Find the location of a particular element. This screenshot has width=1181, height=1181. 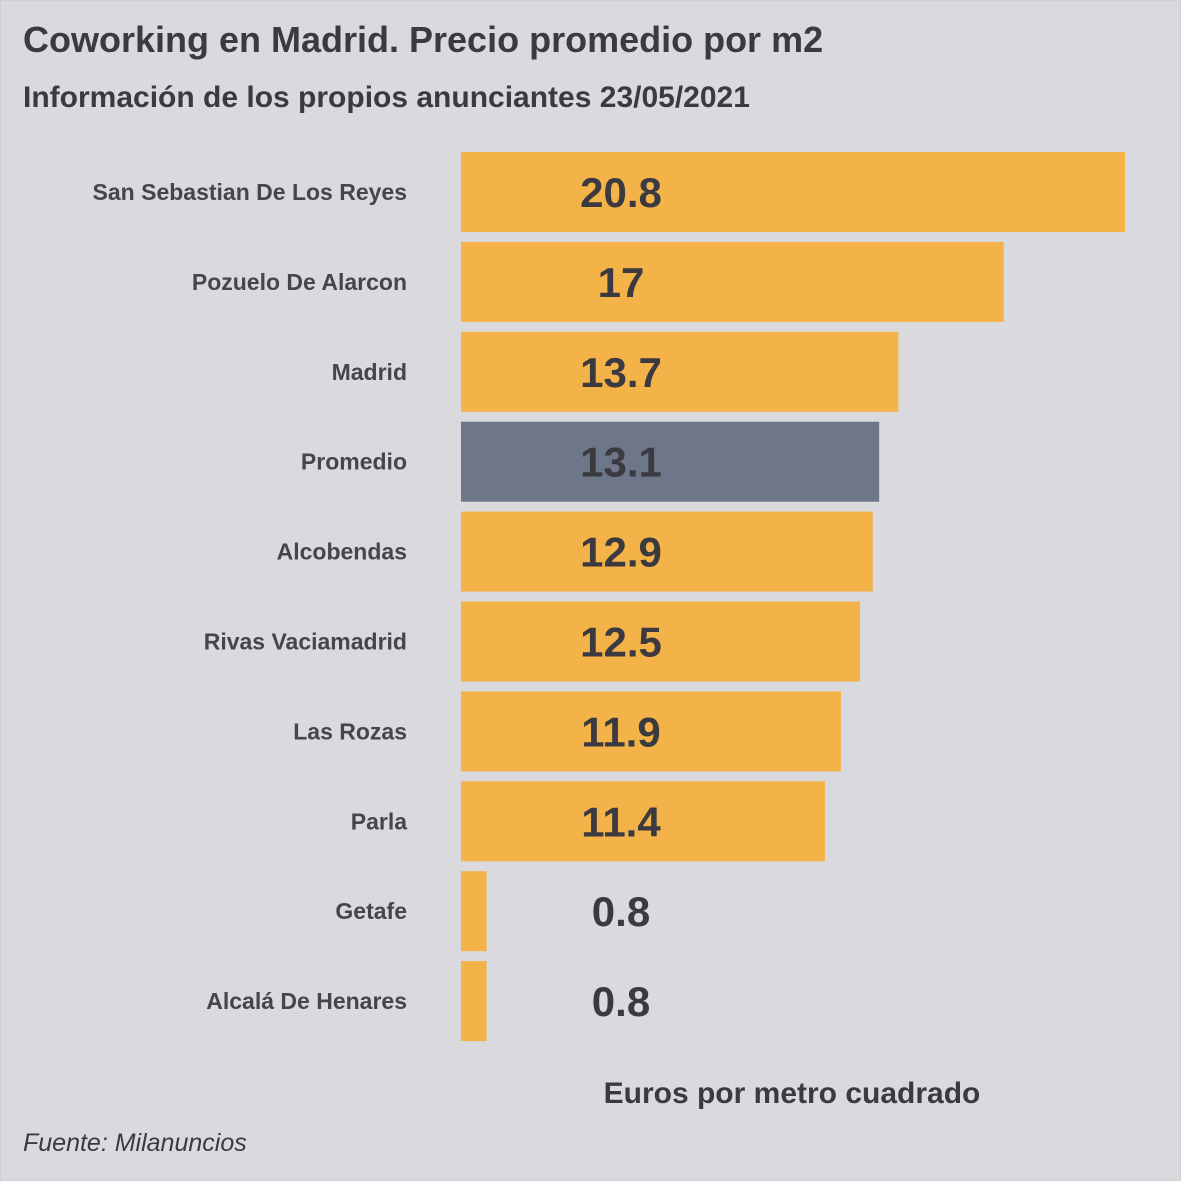

category-label: Parla is located at coordinates (379, 821).